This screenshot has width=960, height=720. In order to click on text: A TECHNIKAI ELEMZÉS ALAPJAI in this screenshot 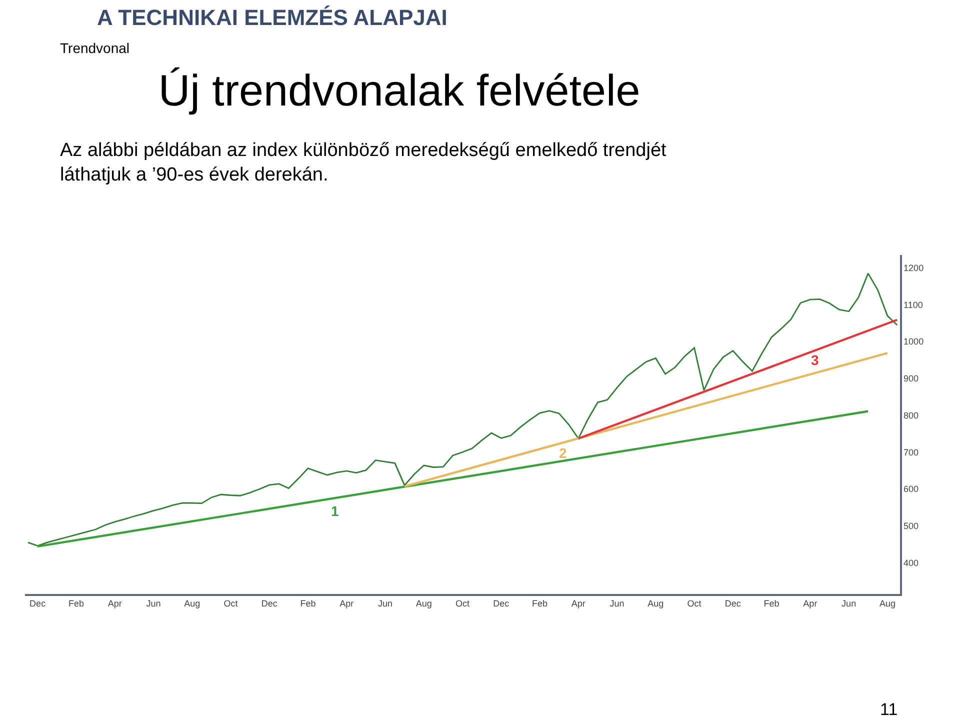, I will do `click(272, 17)`.